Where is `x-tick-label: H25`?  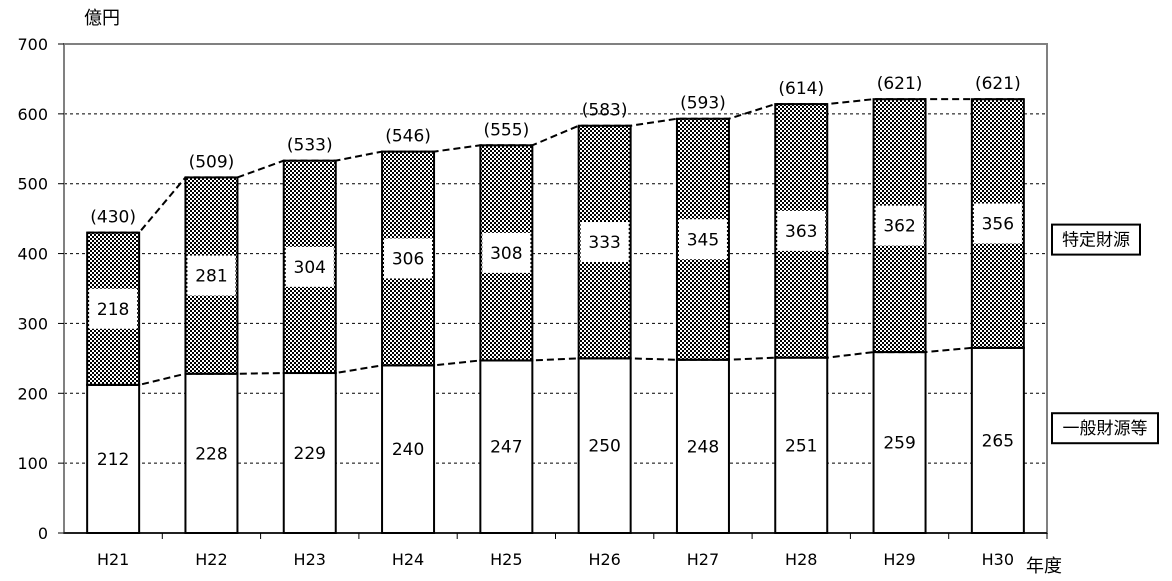 x-tick-label: H25 is located at coordinates (506, 559).